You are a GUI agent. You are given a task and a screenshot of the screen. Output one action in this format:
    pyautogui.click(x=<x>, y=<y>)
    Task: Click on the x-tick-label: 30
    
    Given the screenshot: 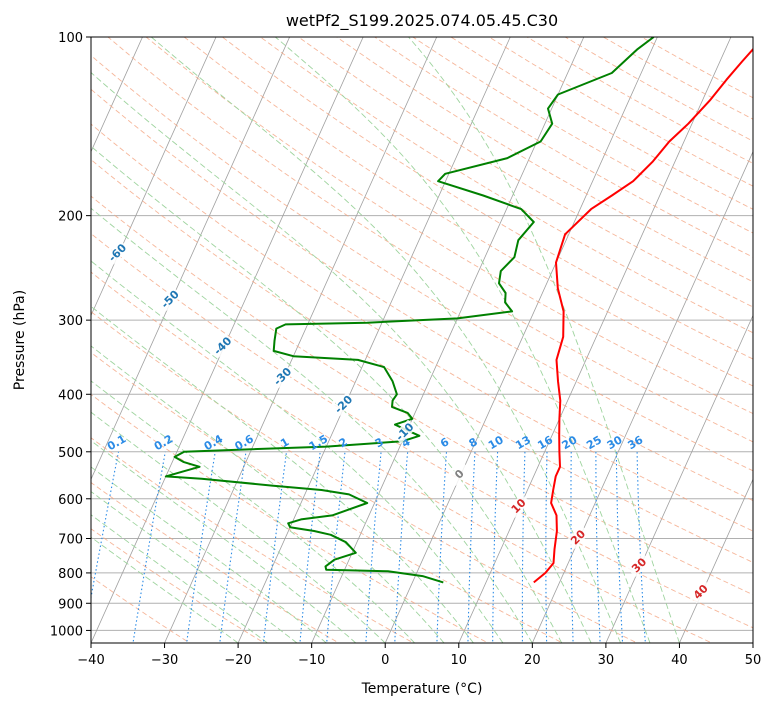 What is the action you would take?
    pyautogui.click(x=606, y=660)
    